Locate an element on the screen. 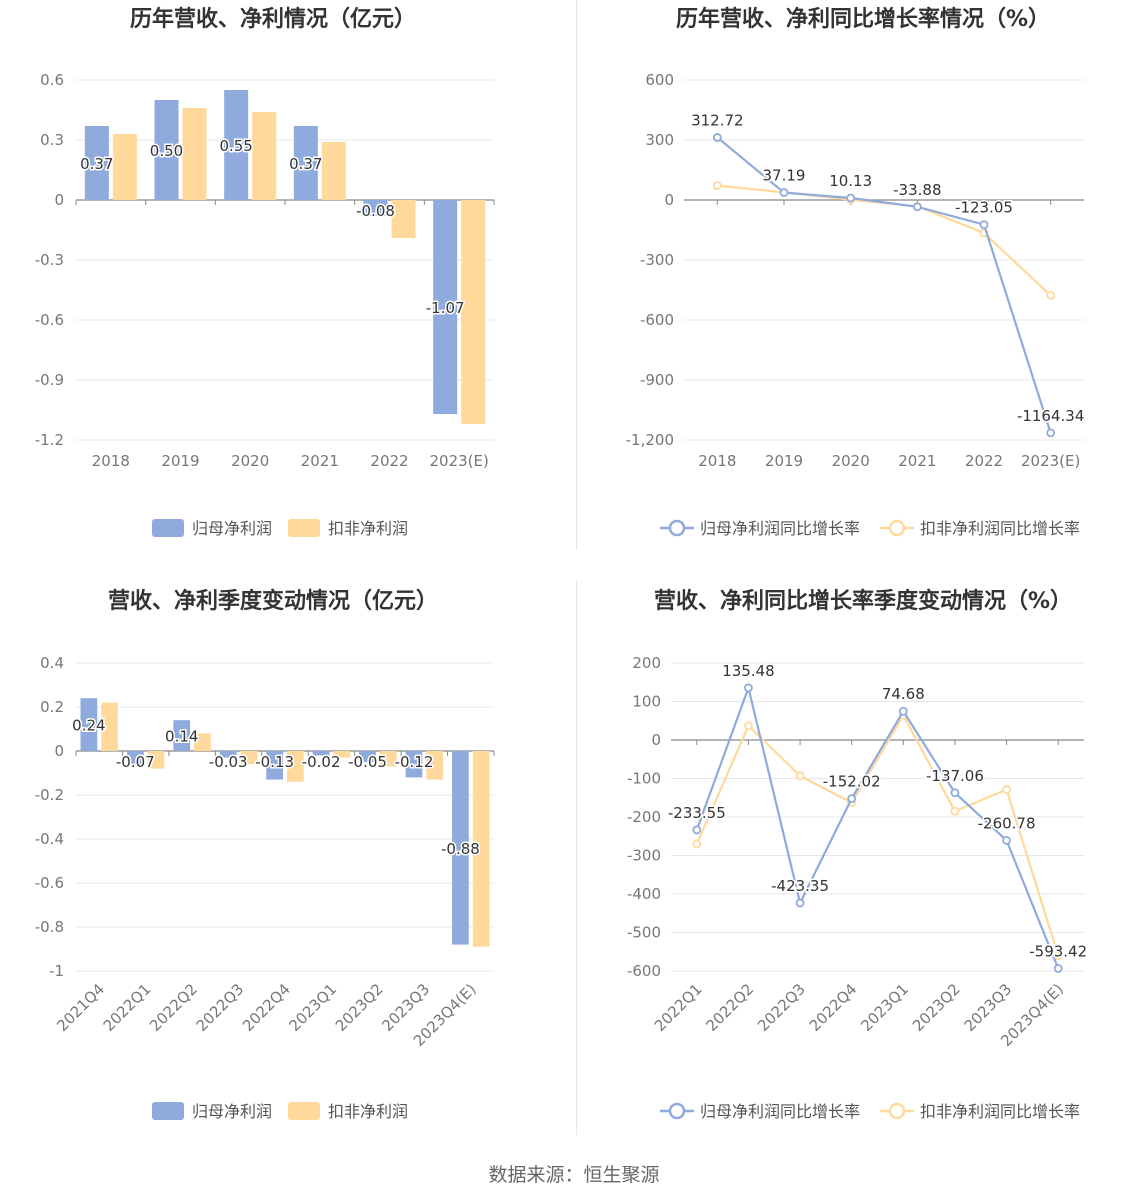 This screenshot has height=1202, width=1148. y-tick-label: -0.2 is located at coordinates (49, 795).